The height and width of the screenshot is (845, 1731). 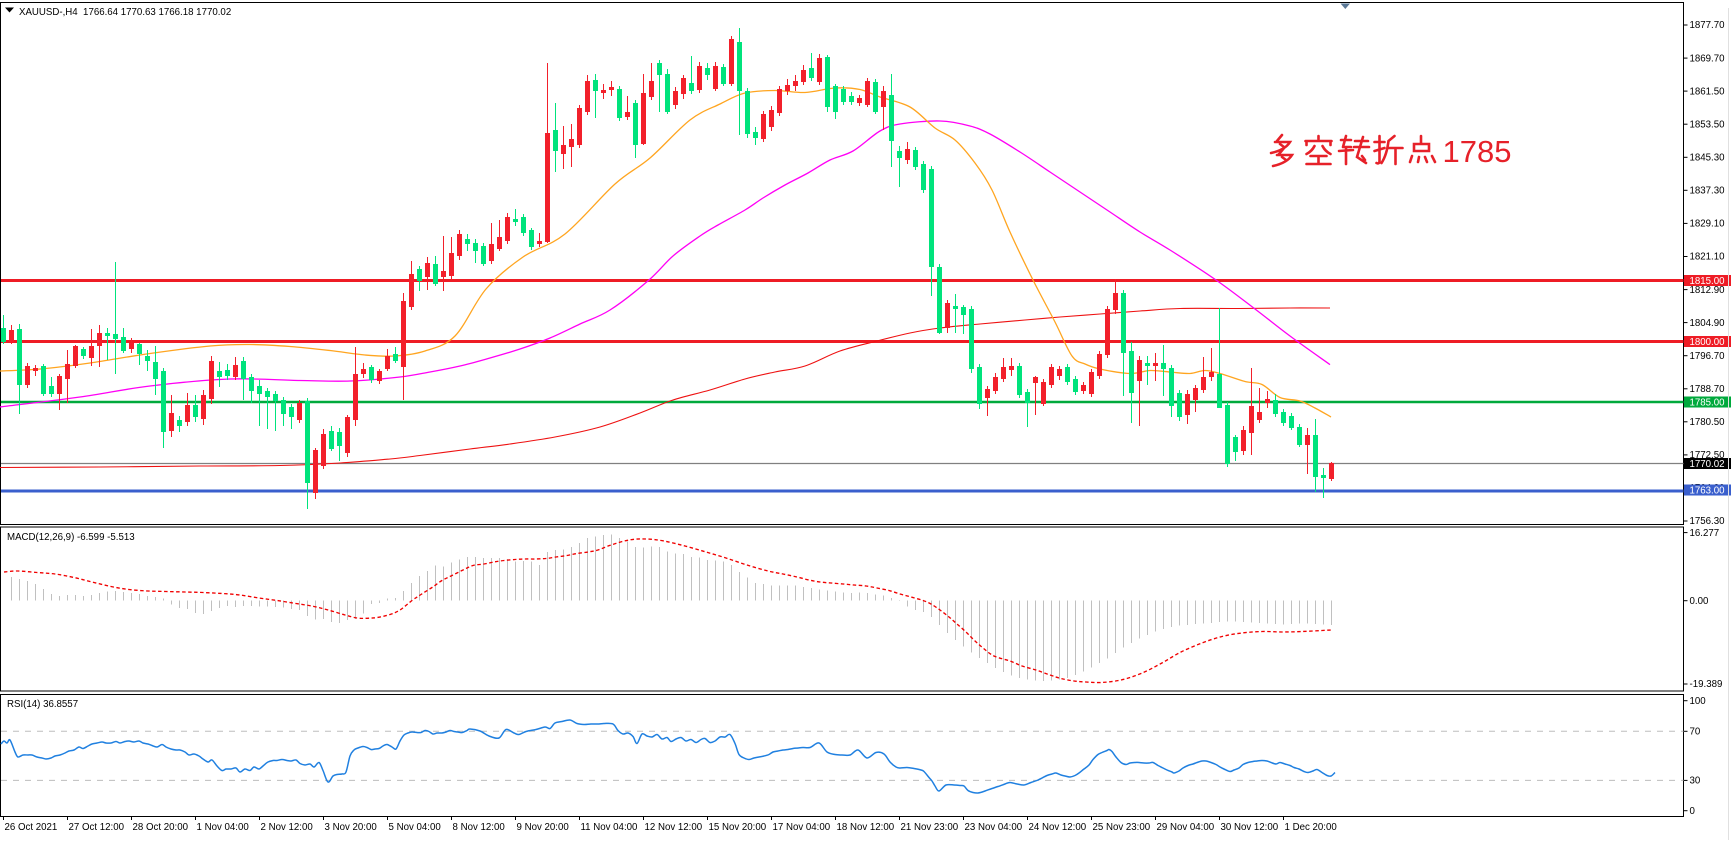 What do you see at coordinates (1708, 356) in the screenshot?
I see `svg-text: 1796.70` at bounding box center [1708, 356].